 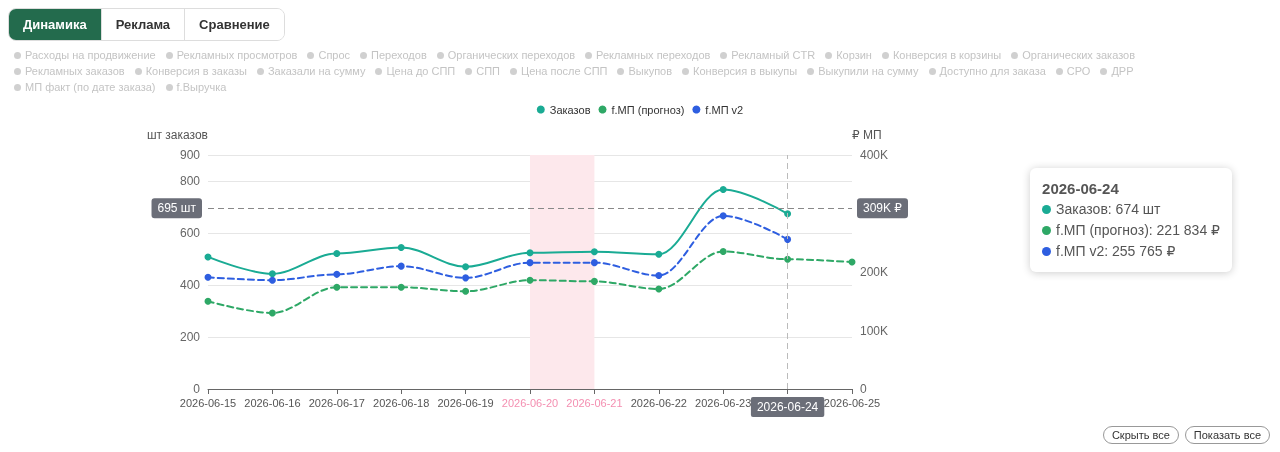 I want to click on text: Заказов: 674 шт, so click(x=1108, y=209).